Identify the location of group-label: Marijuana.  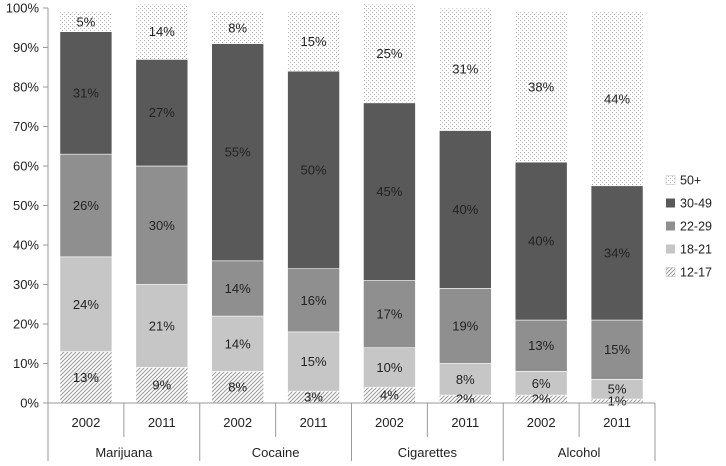
(124, 452).